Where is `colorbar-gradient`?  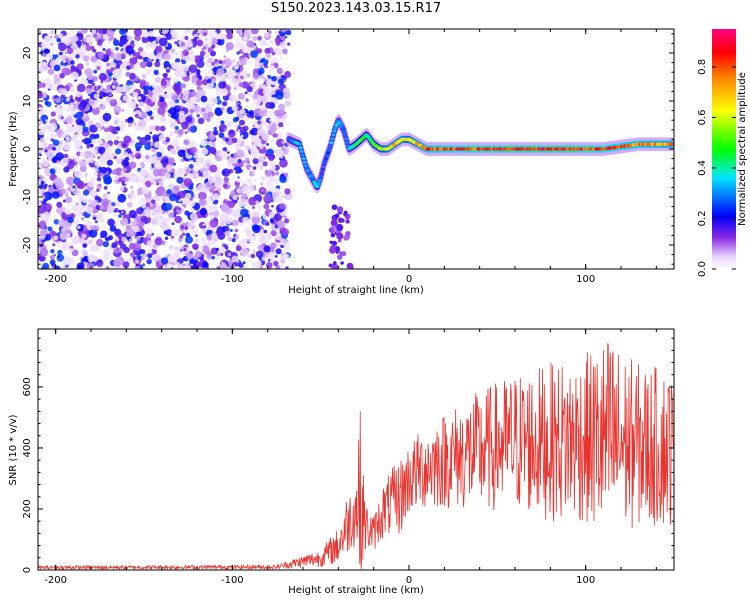 colorbar-gradient is located at coordinates (724, 149).